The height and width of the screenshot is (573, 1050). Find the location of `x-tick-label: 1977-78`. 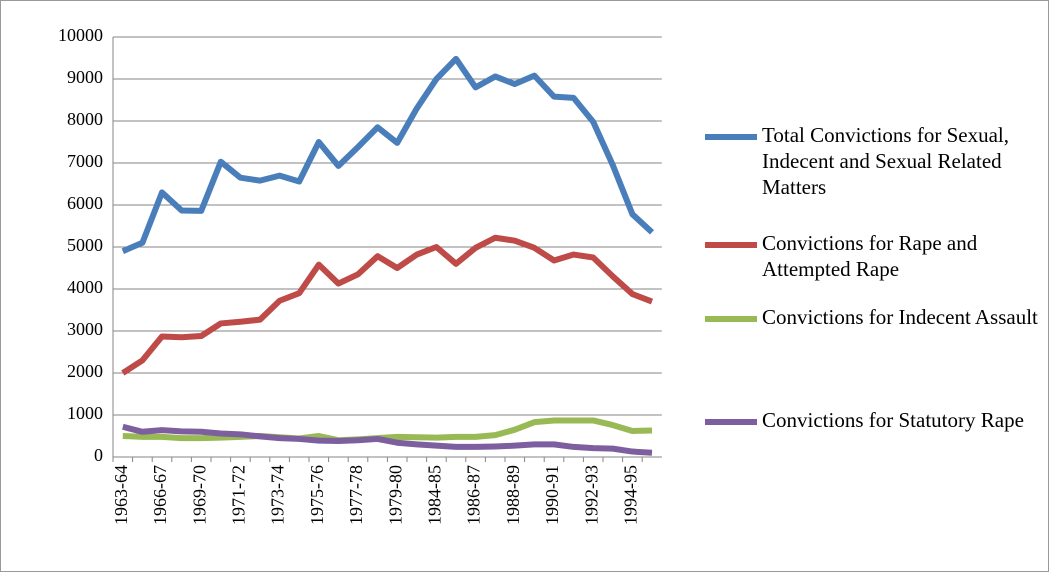

x-tick-label: 1977-78 is located at coordinates (356, 495).